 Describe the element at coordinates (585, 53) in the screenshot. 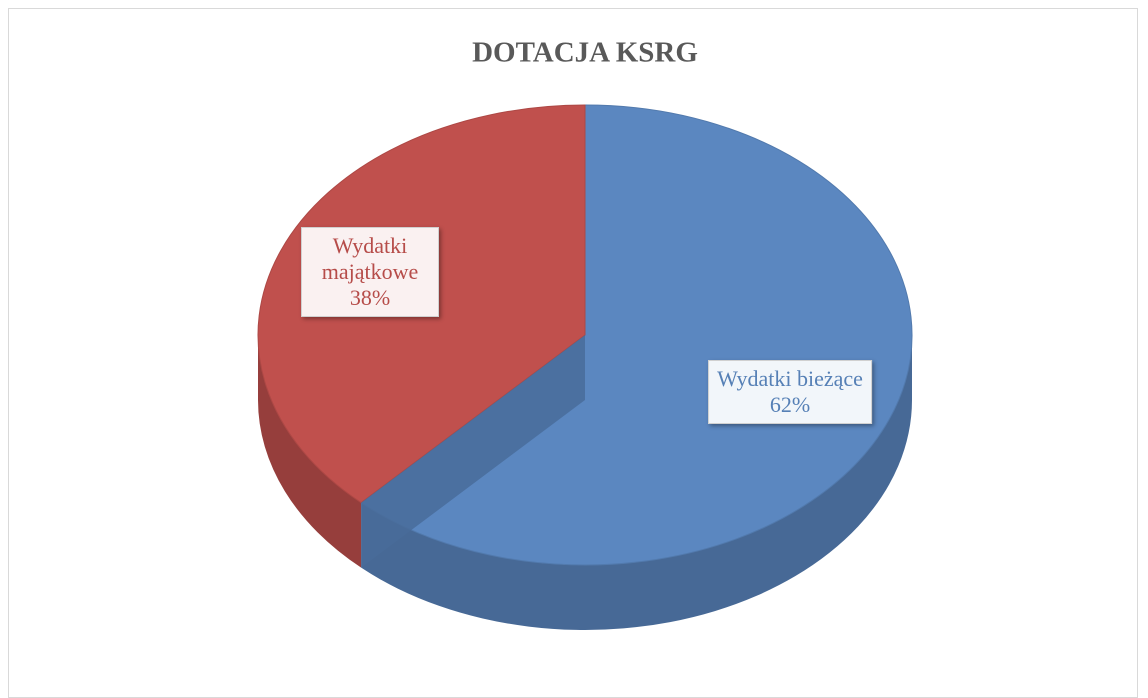

I see `chart-title: DOTACJA KSRG` at that location.